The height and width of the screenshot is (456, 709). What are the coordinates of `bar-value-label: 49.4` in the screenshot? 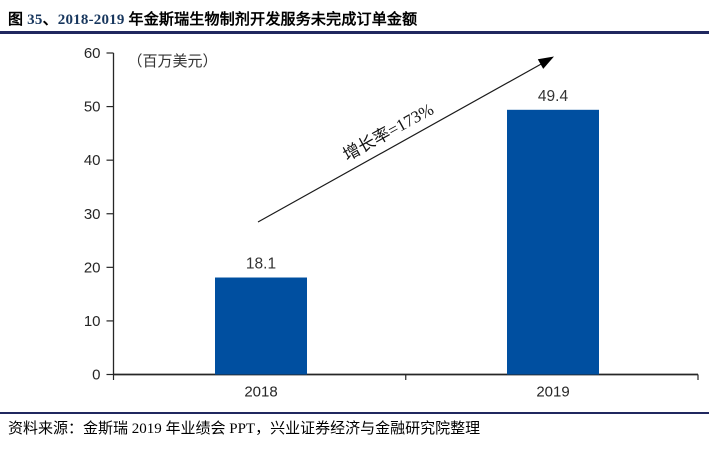 It's located at (553, 96).